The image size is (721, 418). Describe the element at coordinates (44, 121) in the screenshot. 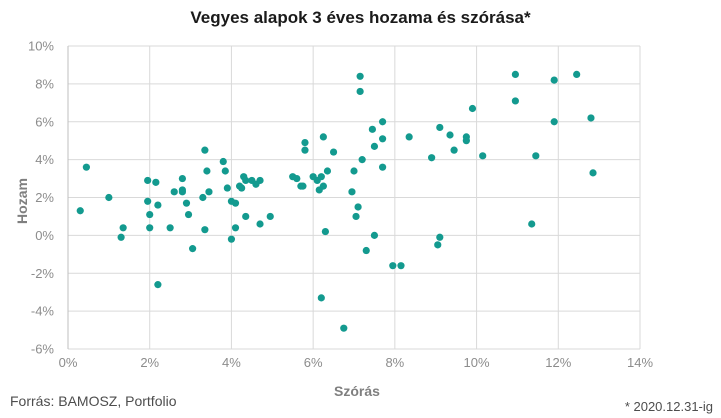

I see `y-tick-label: 6%` at that location.